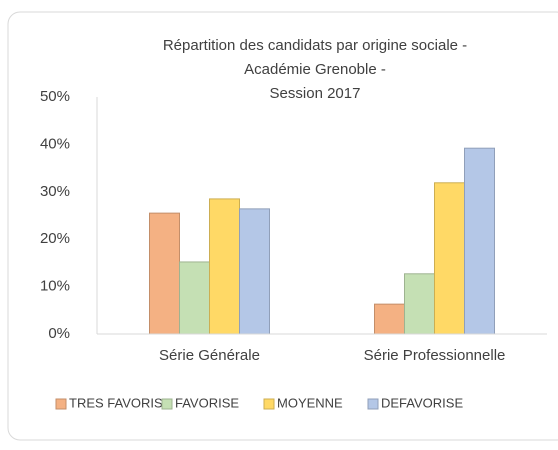 The image size is (558, 450). I want to click on legend-label: TRES FAVORISE, so click(120, 402).